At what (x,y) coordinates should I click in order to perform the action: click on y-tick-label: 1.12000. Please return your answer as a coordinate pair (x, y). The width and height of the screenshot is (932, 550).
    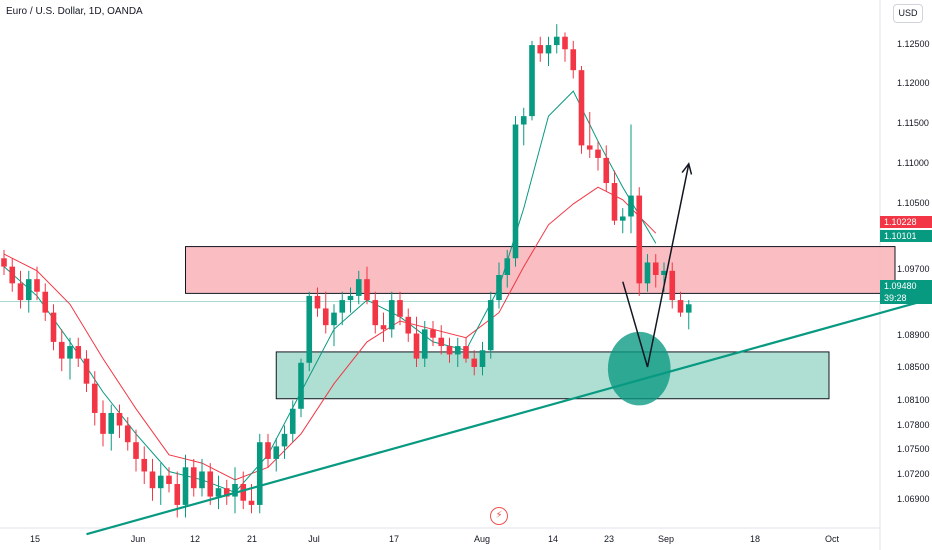
    Looking at the image, I should click on (913, 83).